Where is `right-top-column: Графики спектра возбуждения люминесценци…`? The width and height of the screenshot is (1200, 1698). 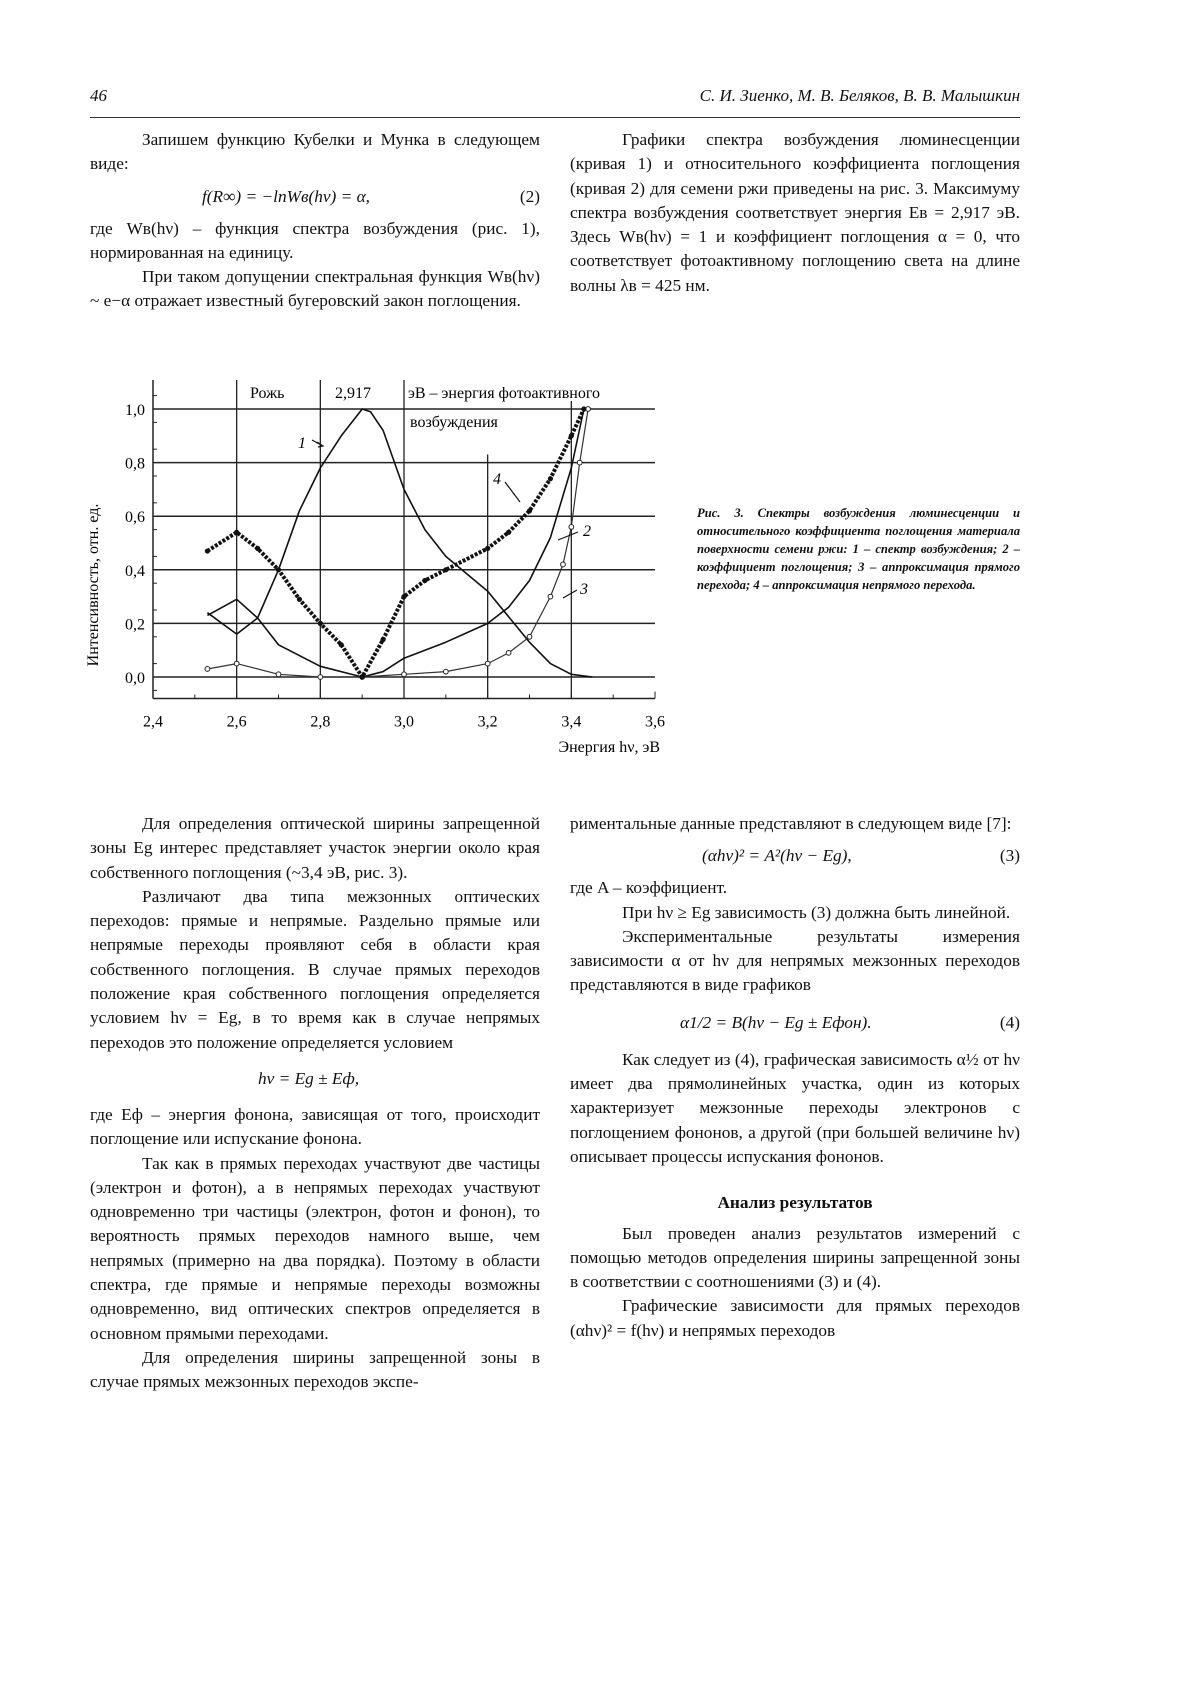
right-top-column: Графики спектра возбуждения люминесценци… is located at coordinates (795, 213).